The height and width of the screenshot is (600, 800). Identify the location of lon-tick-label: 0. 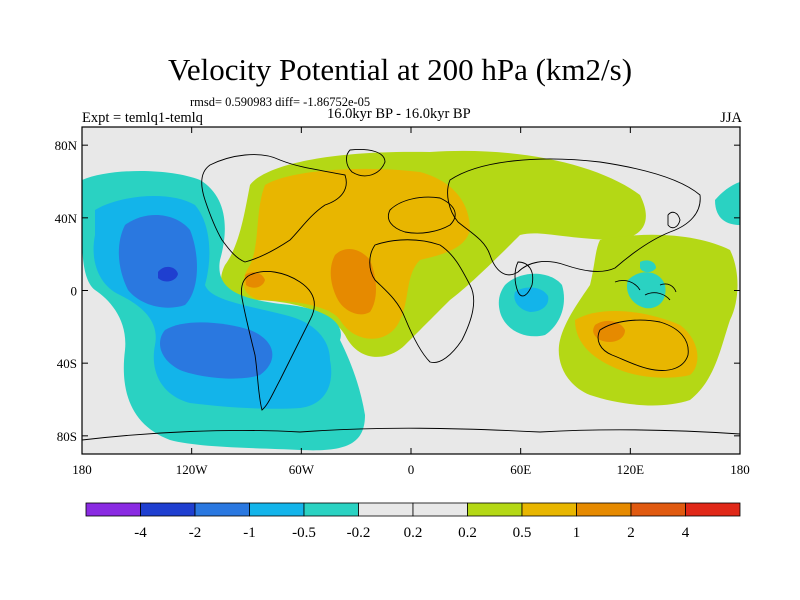
(411, 469).